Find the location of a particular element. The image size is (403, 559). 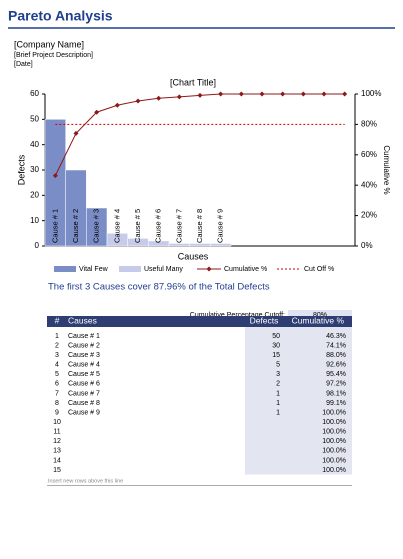

table-cell: 4 is located at coordinates (57, 365).